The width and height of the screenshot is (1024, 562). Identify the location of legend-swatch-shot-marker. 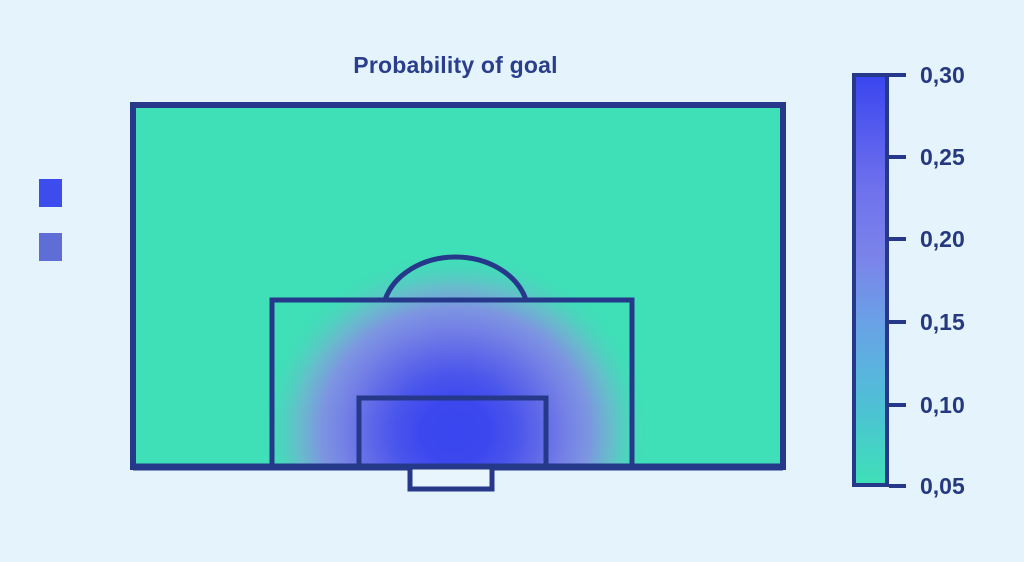
(50, 193).